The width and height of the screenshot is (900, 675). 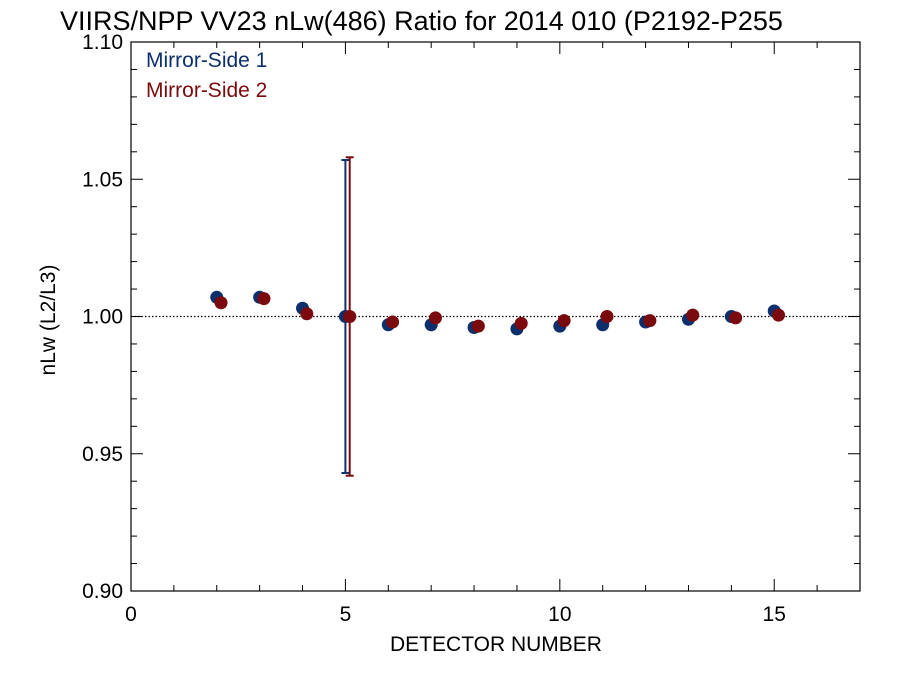 I want to click on y-tick-label: 1.05, so click(x=102, y=179).